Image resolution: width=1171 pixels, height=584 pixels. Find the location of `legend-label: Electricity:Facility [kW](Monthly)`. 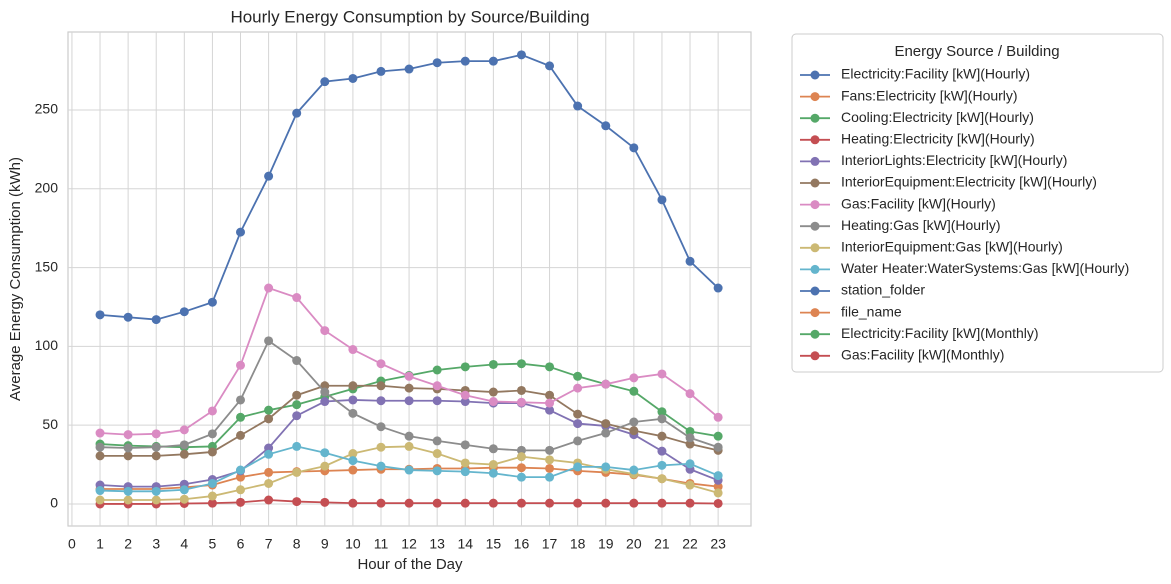

legend-label: Electricity:Facility [kW](Monthly) is located at coordinates (940, 333).